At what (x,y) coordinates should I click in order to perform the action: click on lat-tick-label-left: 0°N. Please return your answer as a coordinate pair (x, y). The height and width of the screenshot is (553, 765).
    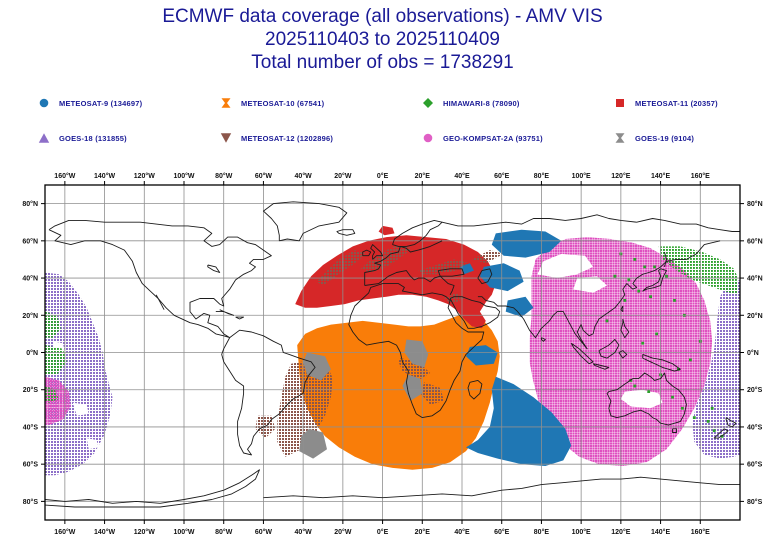
    Looking at the image, I should click on (32, 353).